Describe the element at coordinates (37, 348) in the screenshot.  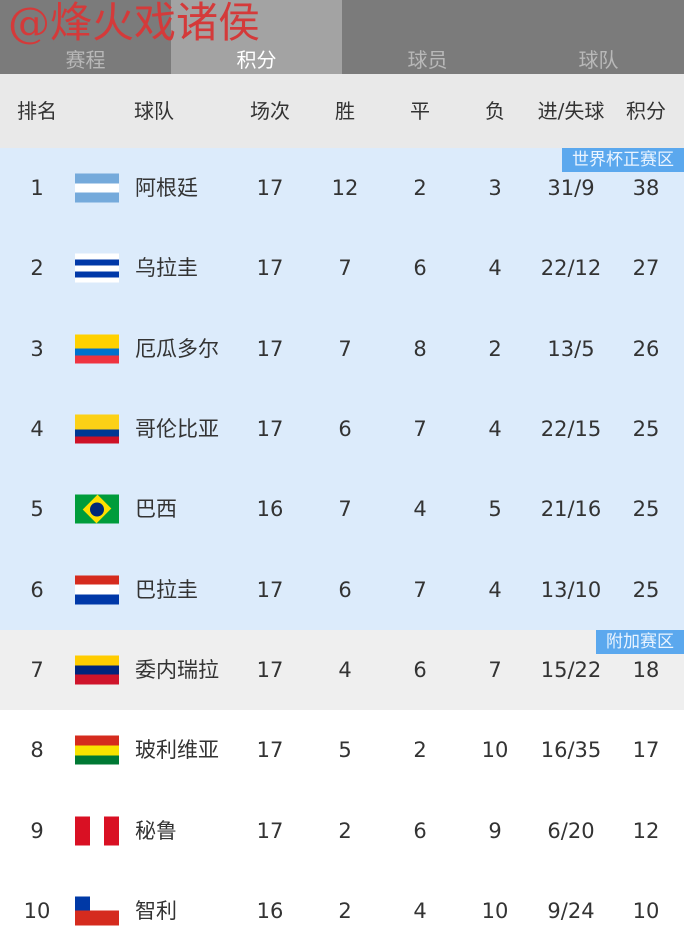
I see `rank: 3` at that location.